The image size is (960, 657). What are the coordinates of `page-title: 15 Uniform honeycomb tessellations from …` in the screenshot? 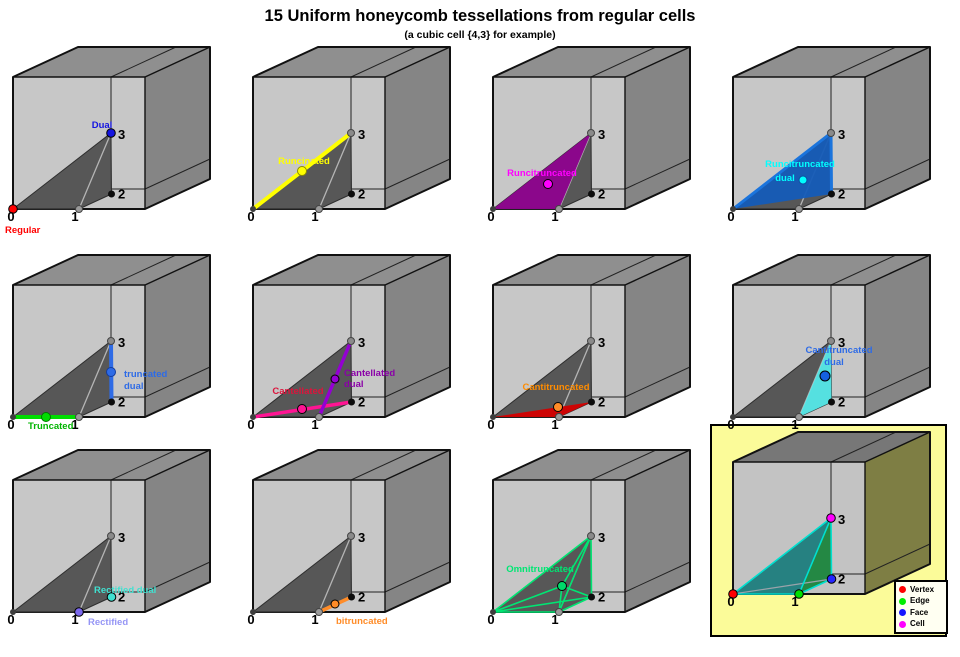 It's located at (480, 16).